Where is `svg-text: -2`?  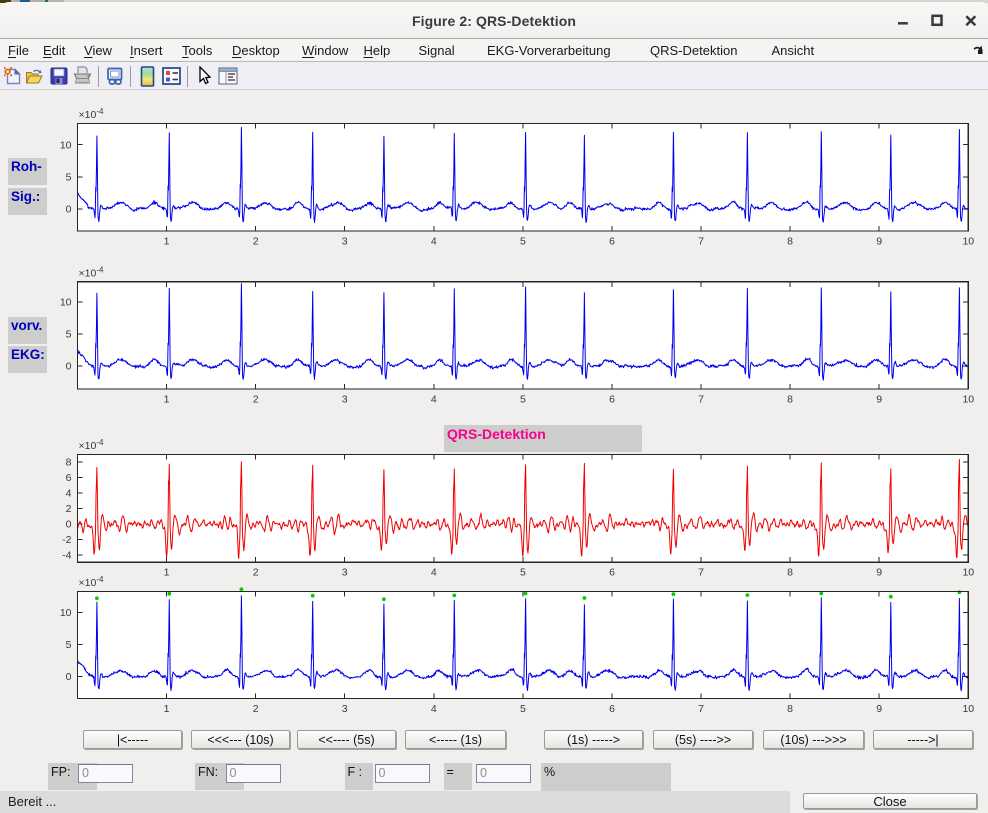 svg-text: -2 is located at coordinates (66, 540).